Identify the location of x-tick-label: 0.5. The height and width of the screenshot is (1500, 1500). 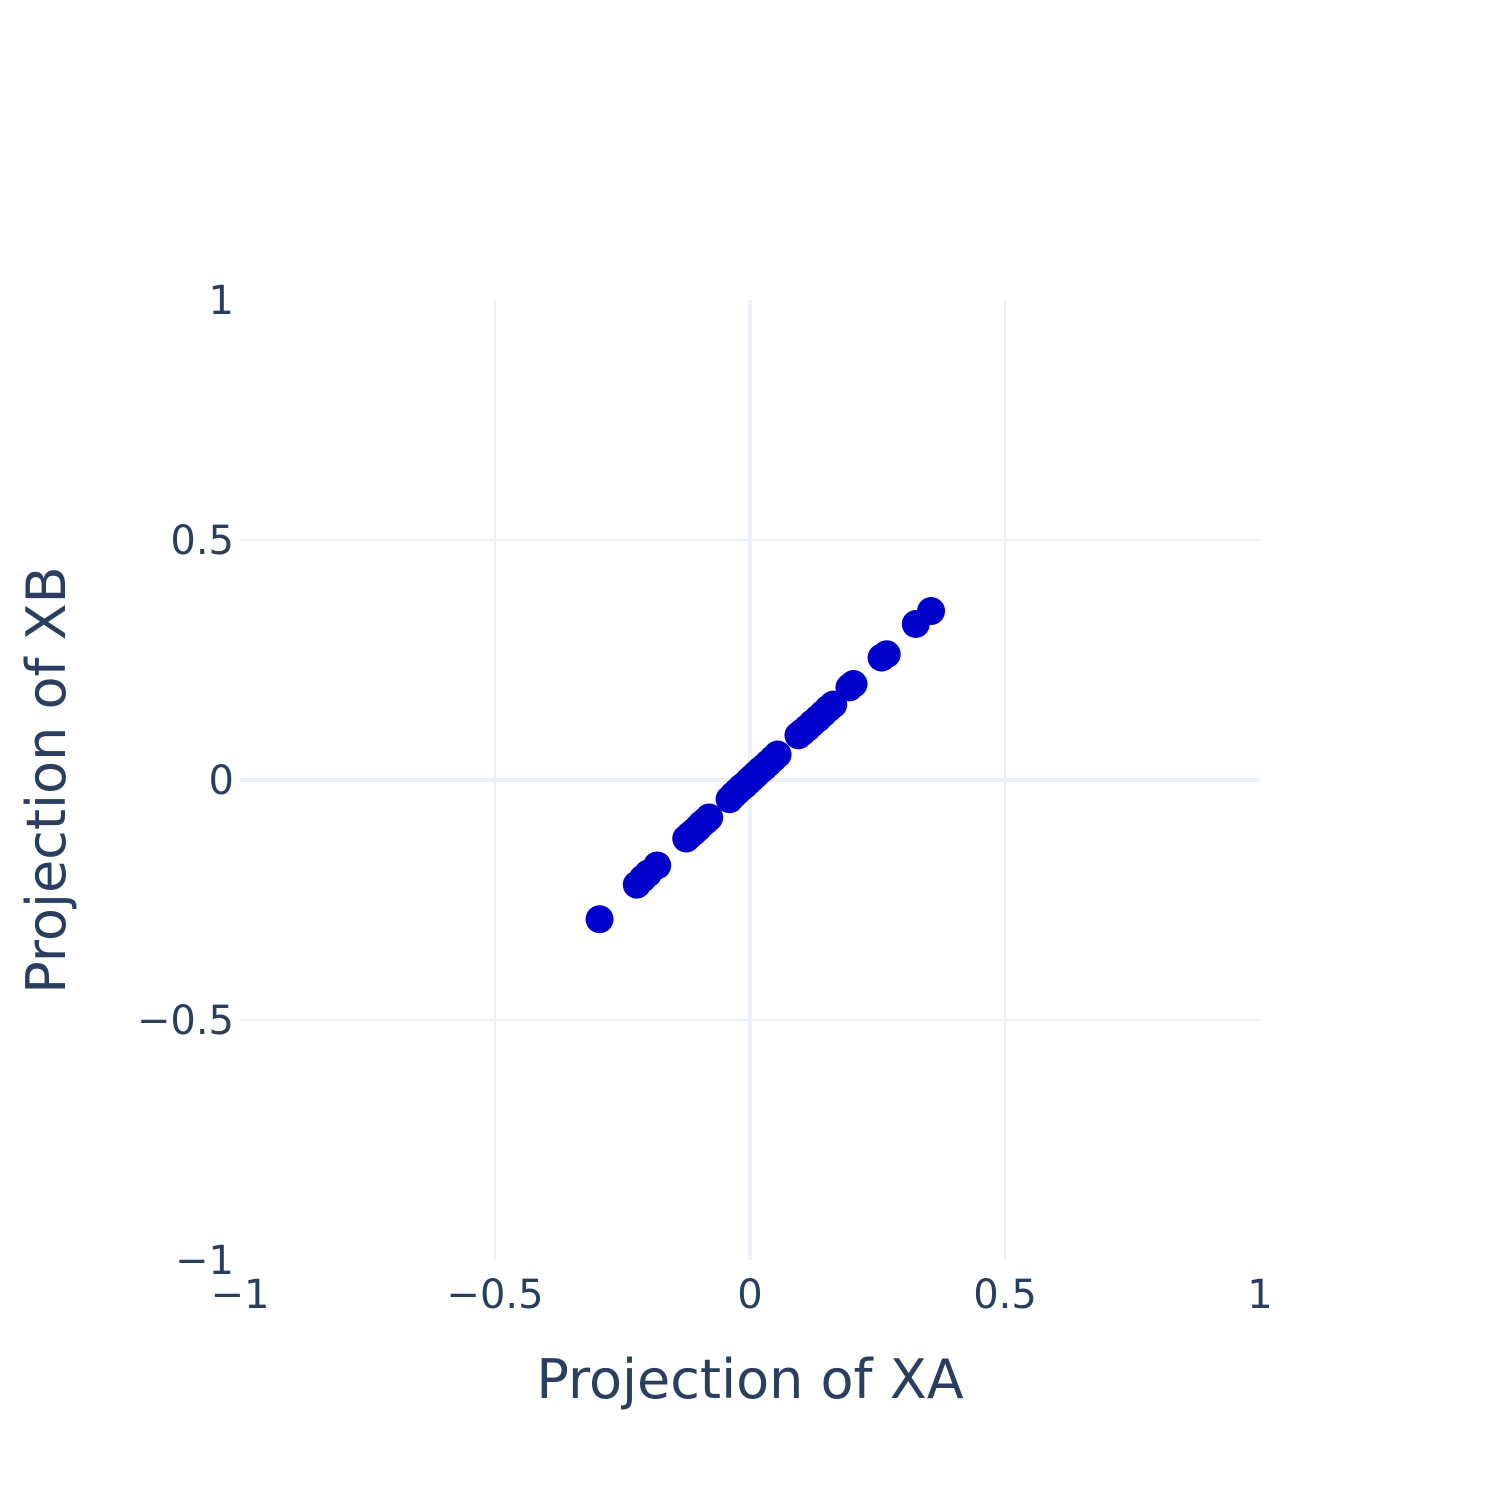
(1005, 1295).